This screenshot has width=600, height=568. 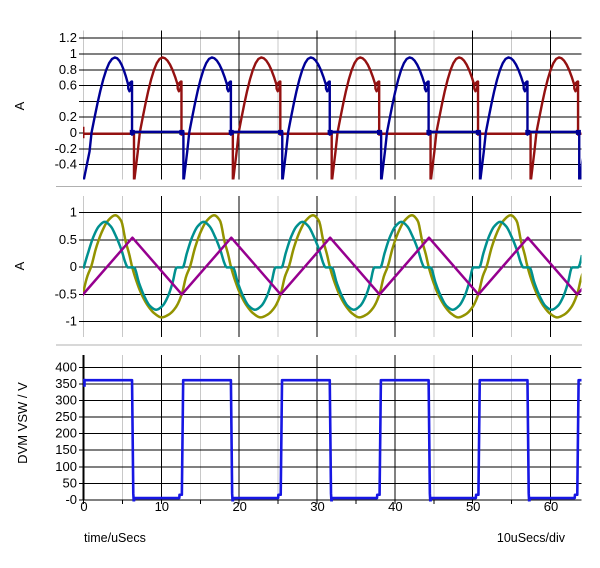 I want to click on svg-text: 250, so click(x=66, y=416).